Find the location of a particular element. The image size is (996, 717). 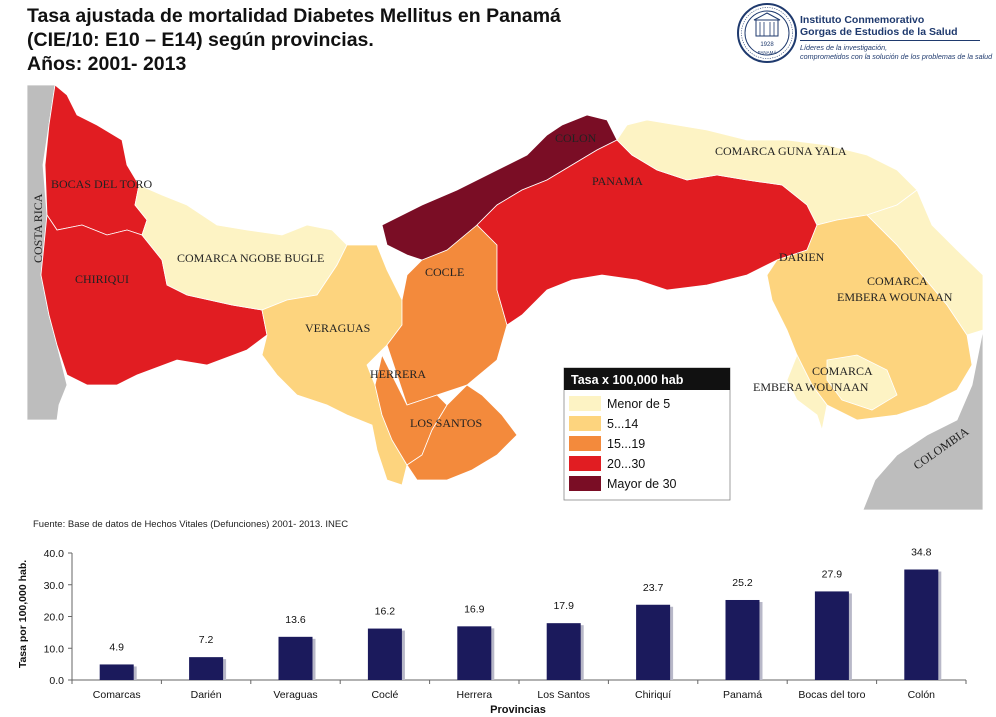

label-veraguas: VERAGUAS is located at coordinates (337, 328).